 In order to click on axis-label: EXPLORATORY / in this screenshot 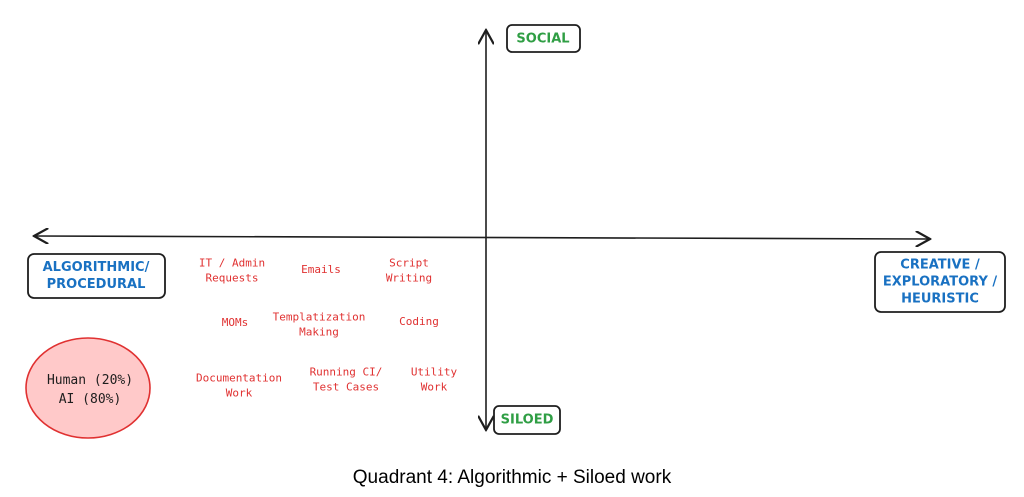, I will do `click(940, 282)`.